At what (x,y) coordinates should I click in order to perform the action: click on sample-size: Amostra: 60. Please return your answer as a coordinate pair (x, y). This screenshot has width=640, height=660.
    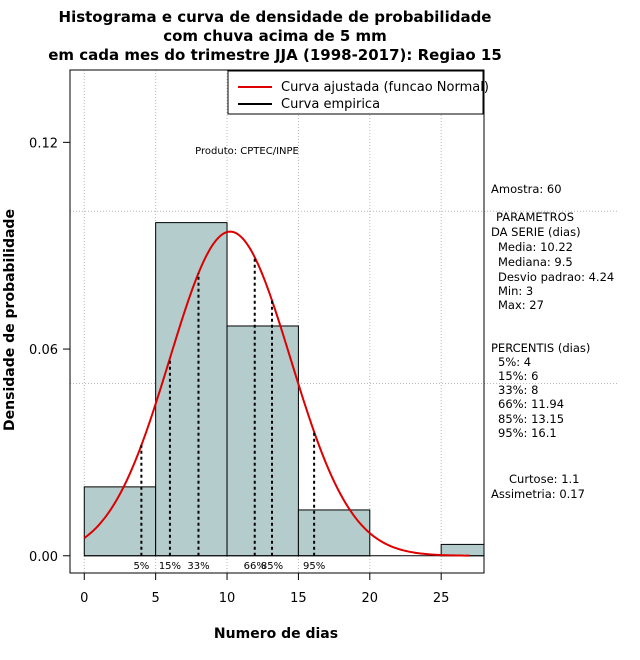
    Looking at the image, I should click on (526, 189).